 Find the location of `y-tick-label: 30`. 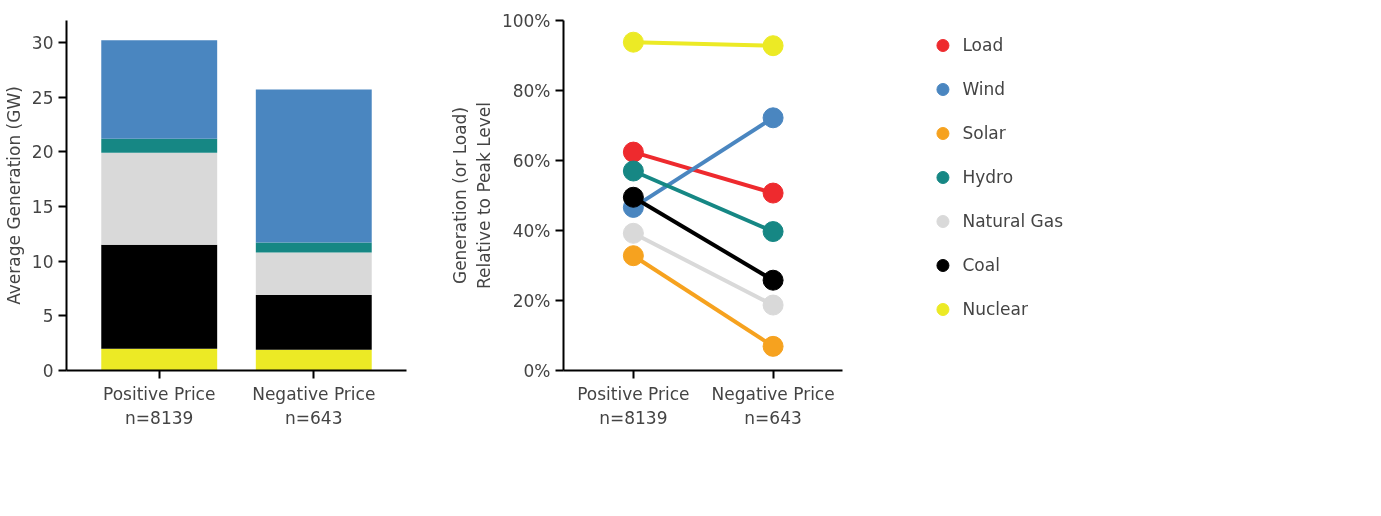

y-tick-label: 30 is located at coordinates (42, 42).